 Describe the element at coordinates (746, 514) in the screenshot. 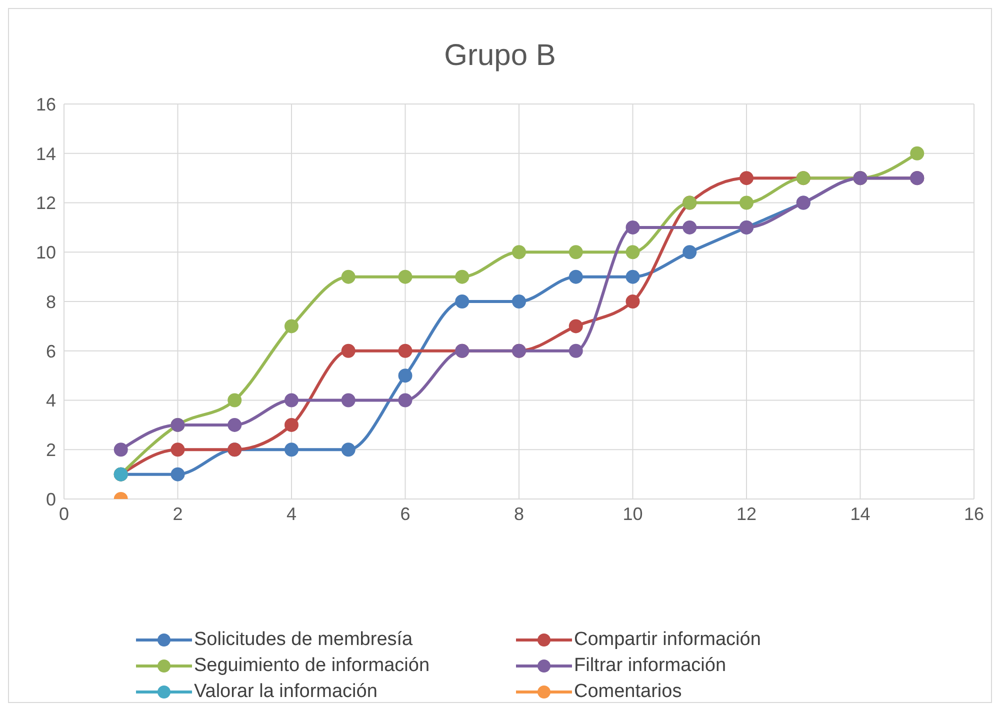

I see `x-tick-label: 12` at that location.